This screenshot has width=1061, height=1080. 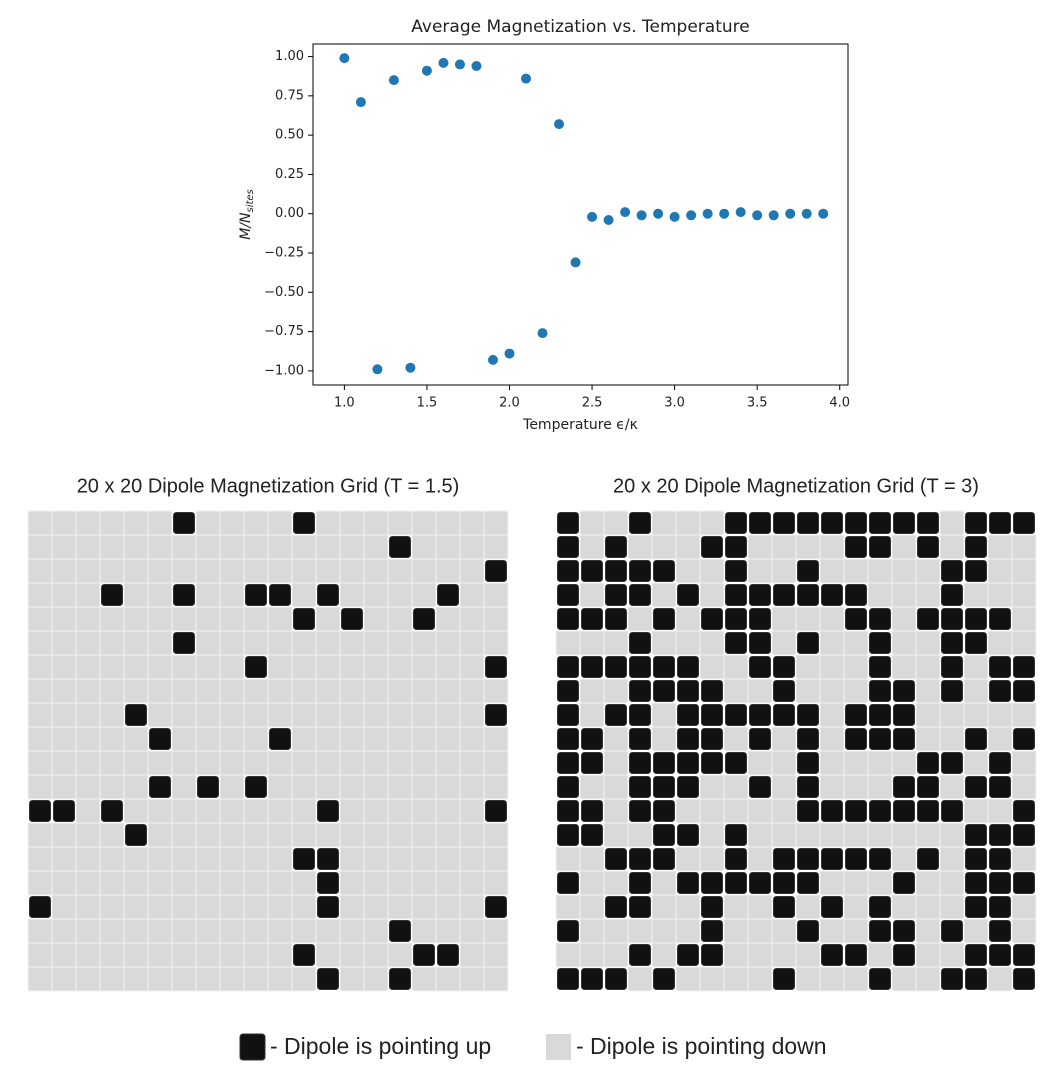 What do you see at coordinates (344, 58) in the screenshot?
I see `data-point` at bounding box center [344, 58].